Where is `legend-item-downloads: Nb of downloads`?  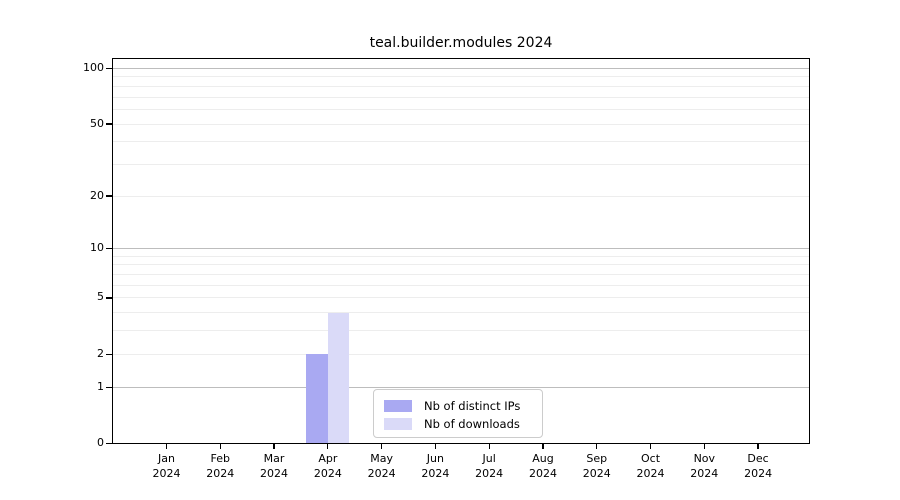
legend-item-downloads: Nb of downloads is located at coordinates (458, 424).